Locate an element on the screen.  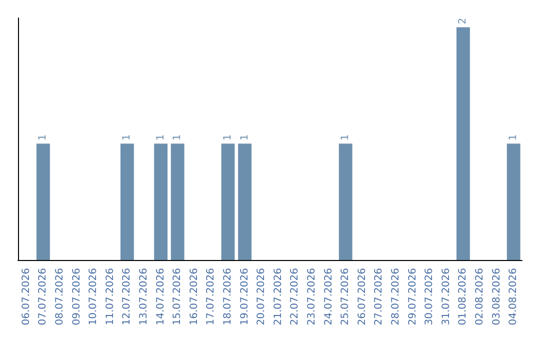
x-tick-label: 08.07.2026 is located at coordinates (60, 297).